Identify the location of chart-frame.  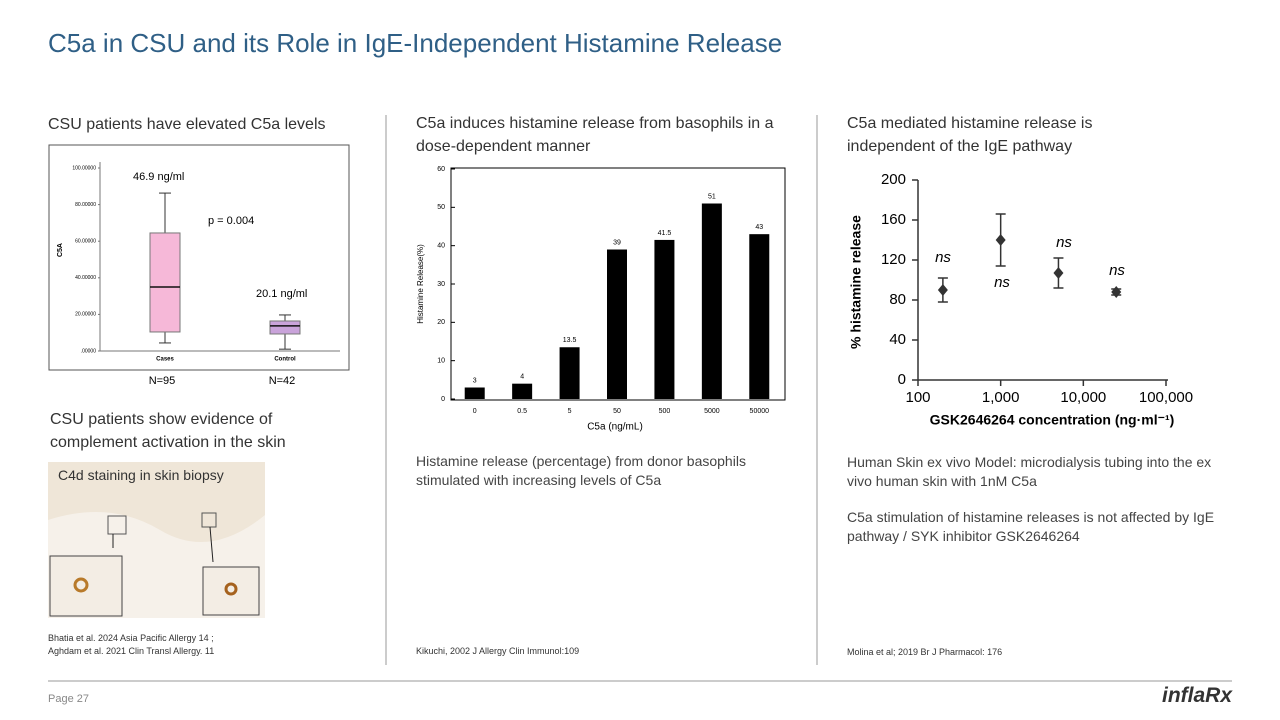
(199, 257).